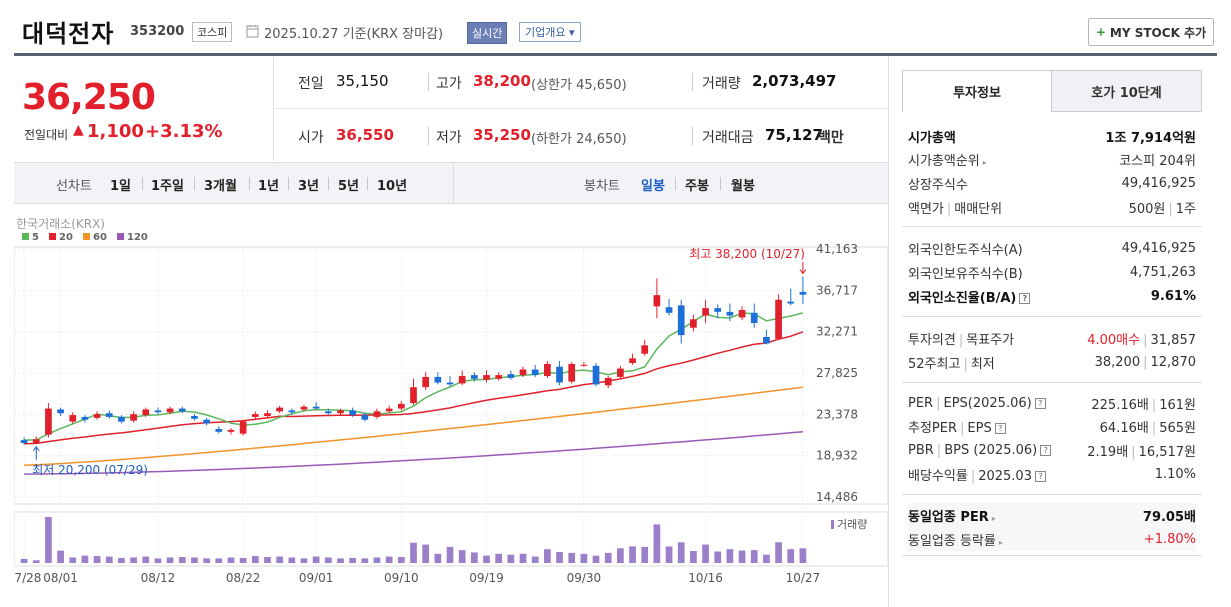  Describe the element at coordinates (952, 541) in the screenshot. I see `sector-change-label: 동일업종 등락률` at that location.